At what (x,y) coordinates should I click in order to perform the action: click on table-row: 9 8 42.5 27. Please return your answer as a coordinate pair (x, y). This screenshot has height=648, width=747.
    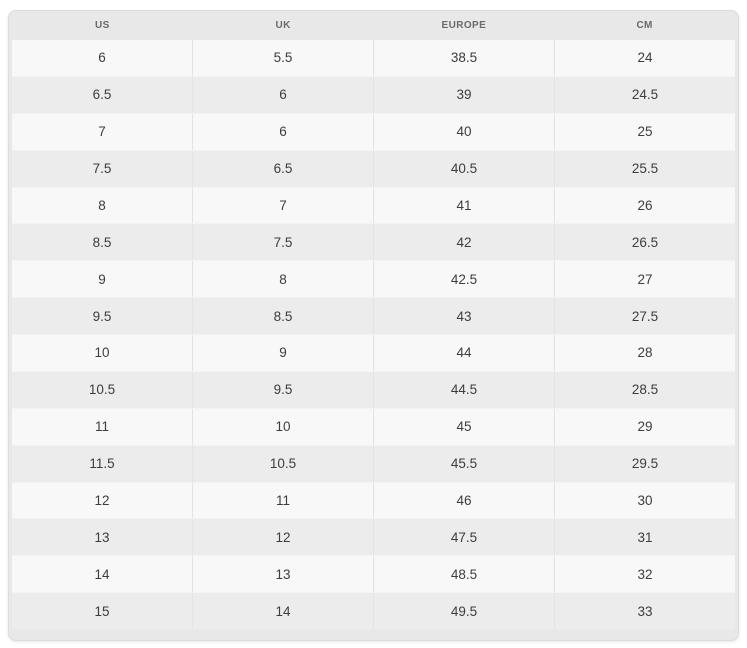
    Looking at the image, I should click on (373, 279).